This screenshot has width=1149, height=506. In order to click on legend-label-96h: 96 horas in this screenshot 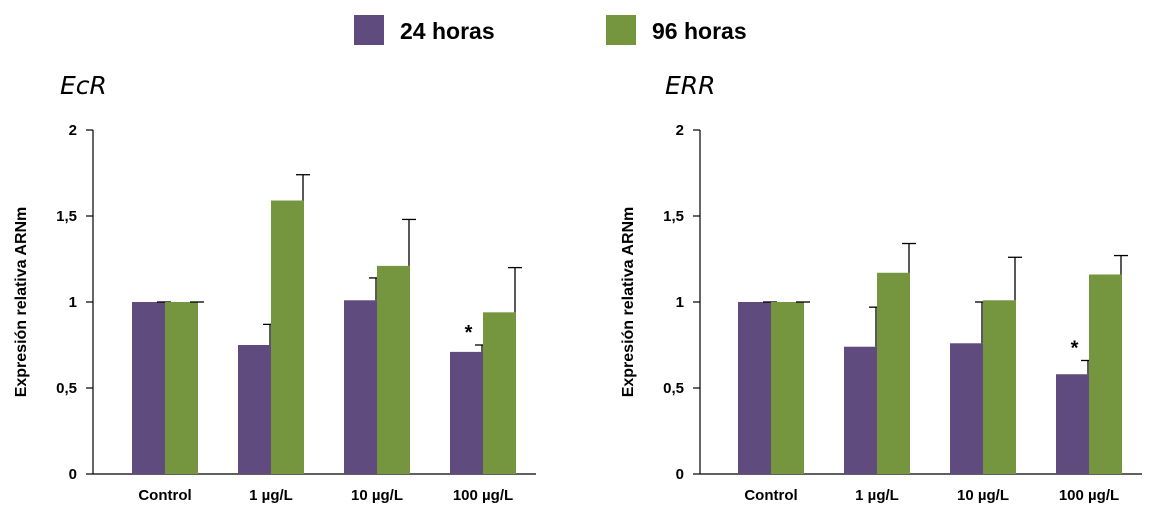, I will do `click(699, 31)`.